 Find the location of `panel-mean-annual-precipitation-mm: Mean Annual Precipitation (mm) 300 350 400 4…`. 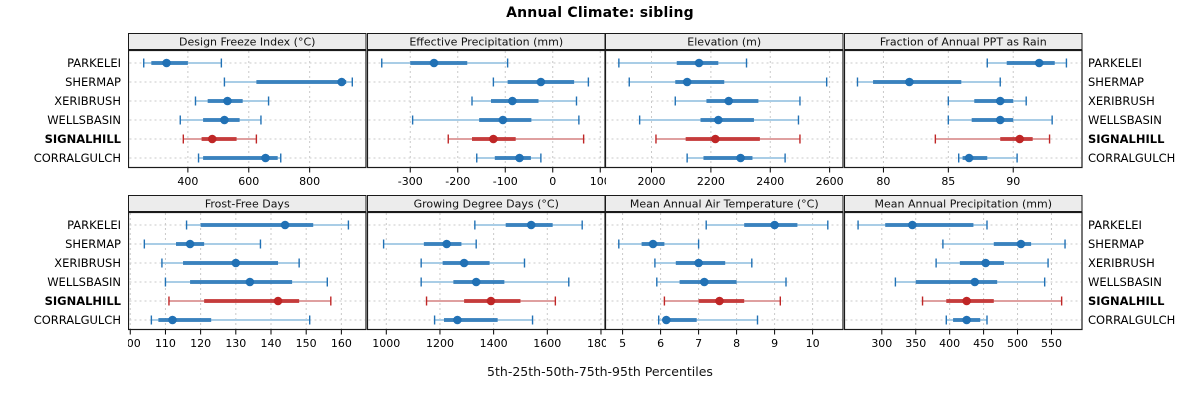

panel-mean-annual-precipitation-mm: Mean Annual Precipitation (mm) 300 350 400 4… is located at coordinates (963, 272).